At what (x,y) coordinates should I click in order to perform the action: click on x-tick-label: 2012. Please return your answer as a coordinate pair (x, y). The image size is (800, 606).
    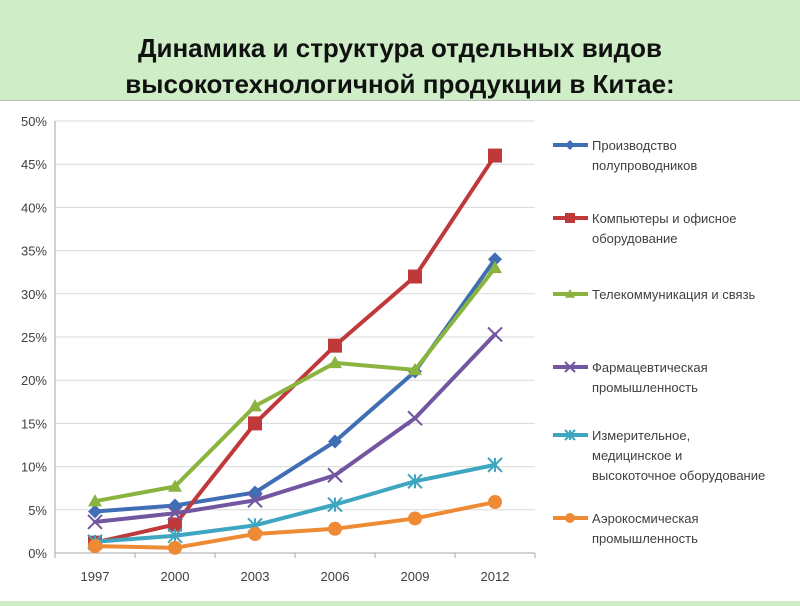
    Looking at the image, I should click on (495, 576).